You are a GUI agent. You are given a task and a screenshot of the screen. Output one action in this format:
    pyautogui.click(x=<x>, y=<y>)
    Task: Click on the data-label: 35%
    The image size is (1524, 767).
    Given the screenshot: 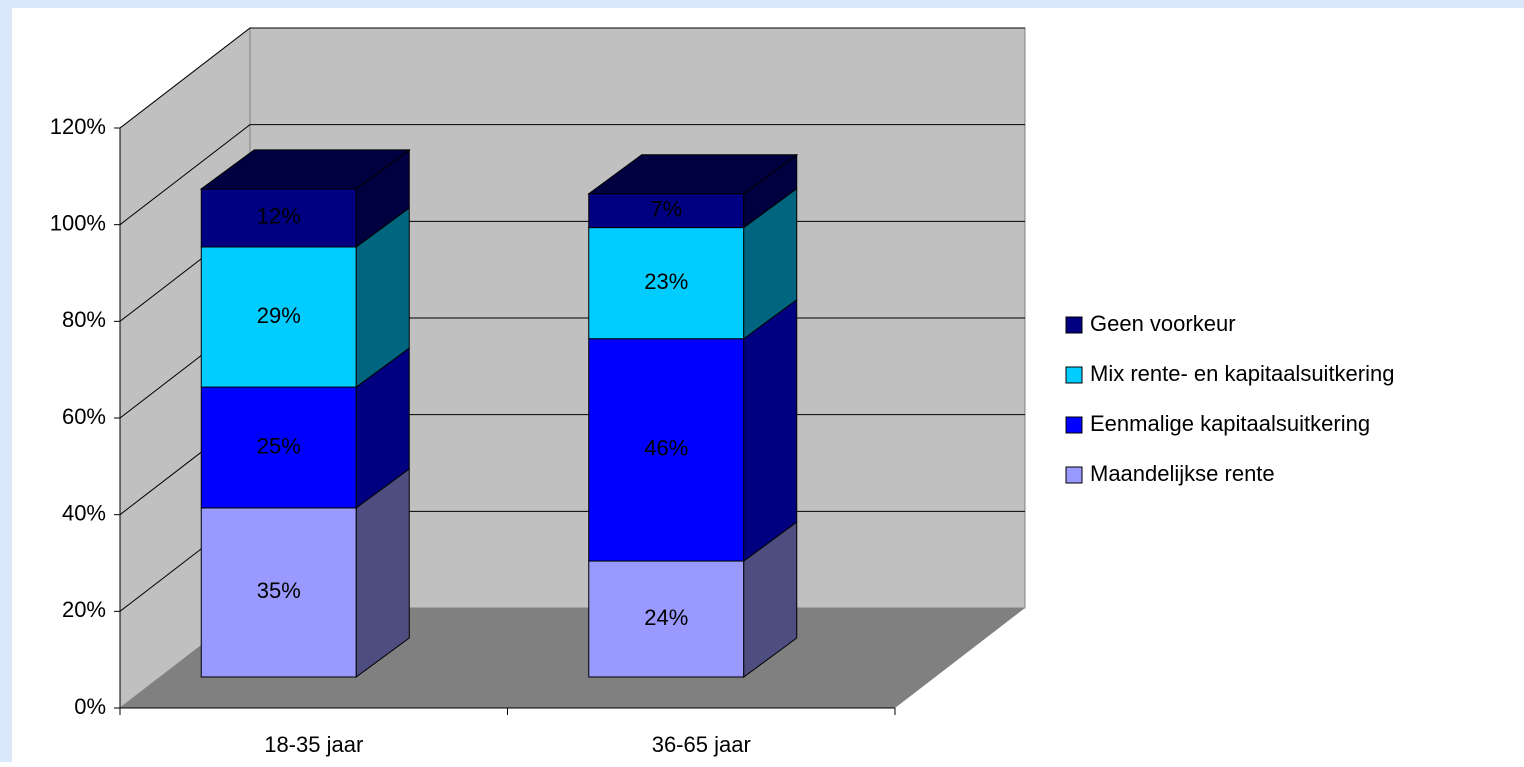 What is the action you would take?
    pyautogui.click(x=279, y=590)
    